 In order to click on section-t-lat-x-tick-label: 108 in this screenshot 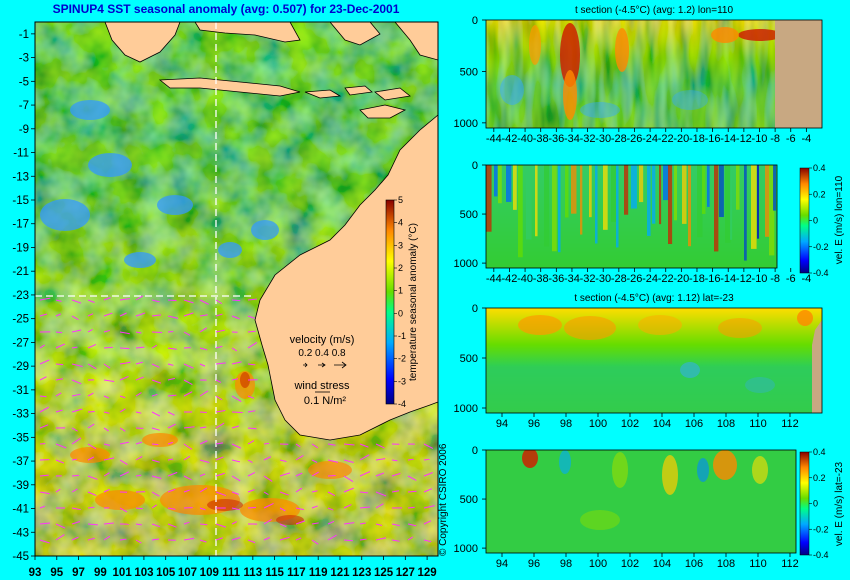, I will do `click(726, 424)`.